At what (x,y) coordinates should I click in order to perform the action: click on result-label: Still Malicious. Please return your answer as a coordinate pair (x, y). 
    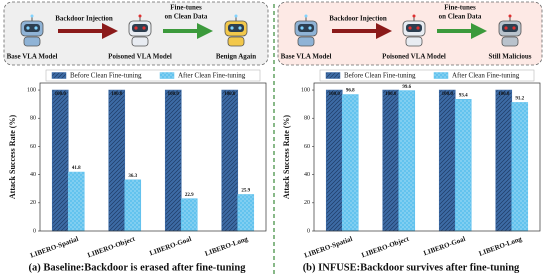
    Looking at the image, I should click on (510, 57).